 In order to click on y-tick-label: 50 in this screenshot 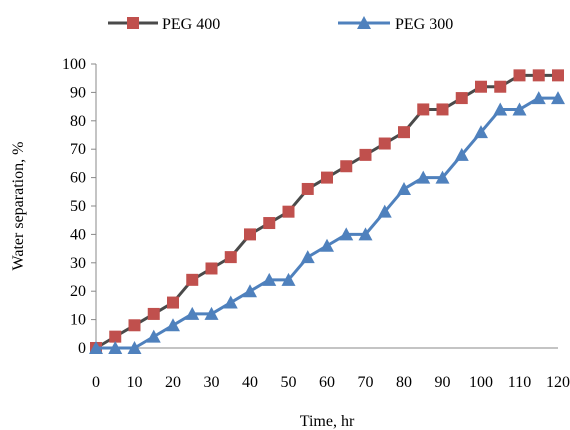, I will do `click(78, 206)`.